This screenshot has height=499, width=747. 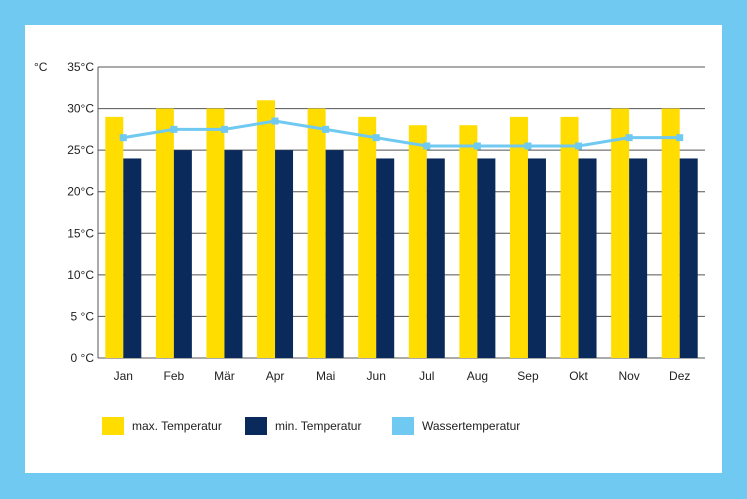 I want to click on y-tick-label: 15°C, so click(x=80, y=233).